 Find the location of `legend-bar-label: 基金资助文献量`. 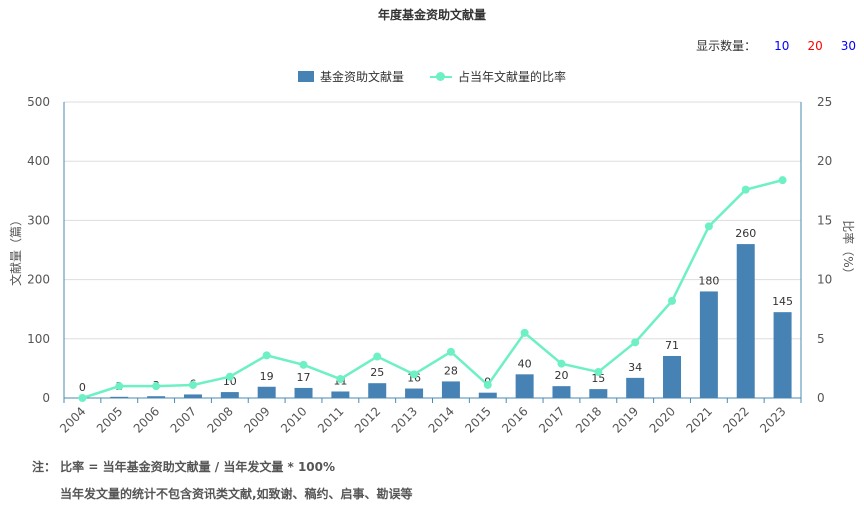

legend-bar-label: 基金资助文献量 is located at coordinates (361, 77).